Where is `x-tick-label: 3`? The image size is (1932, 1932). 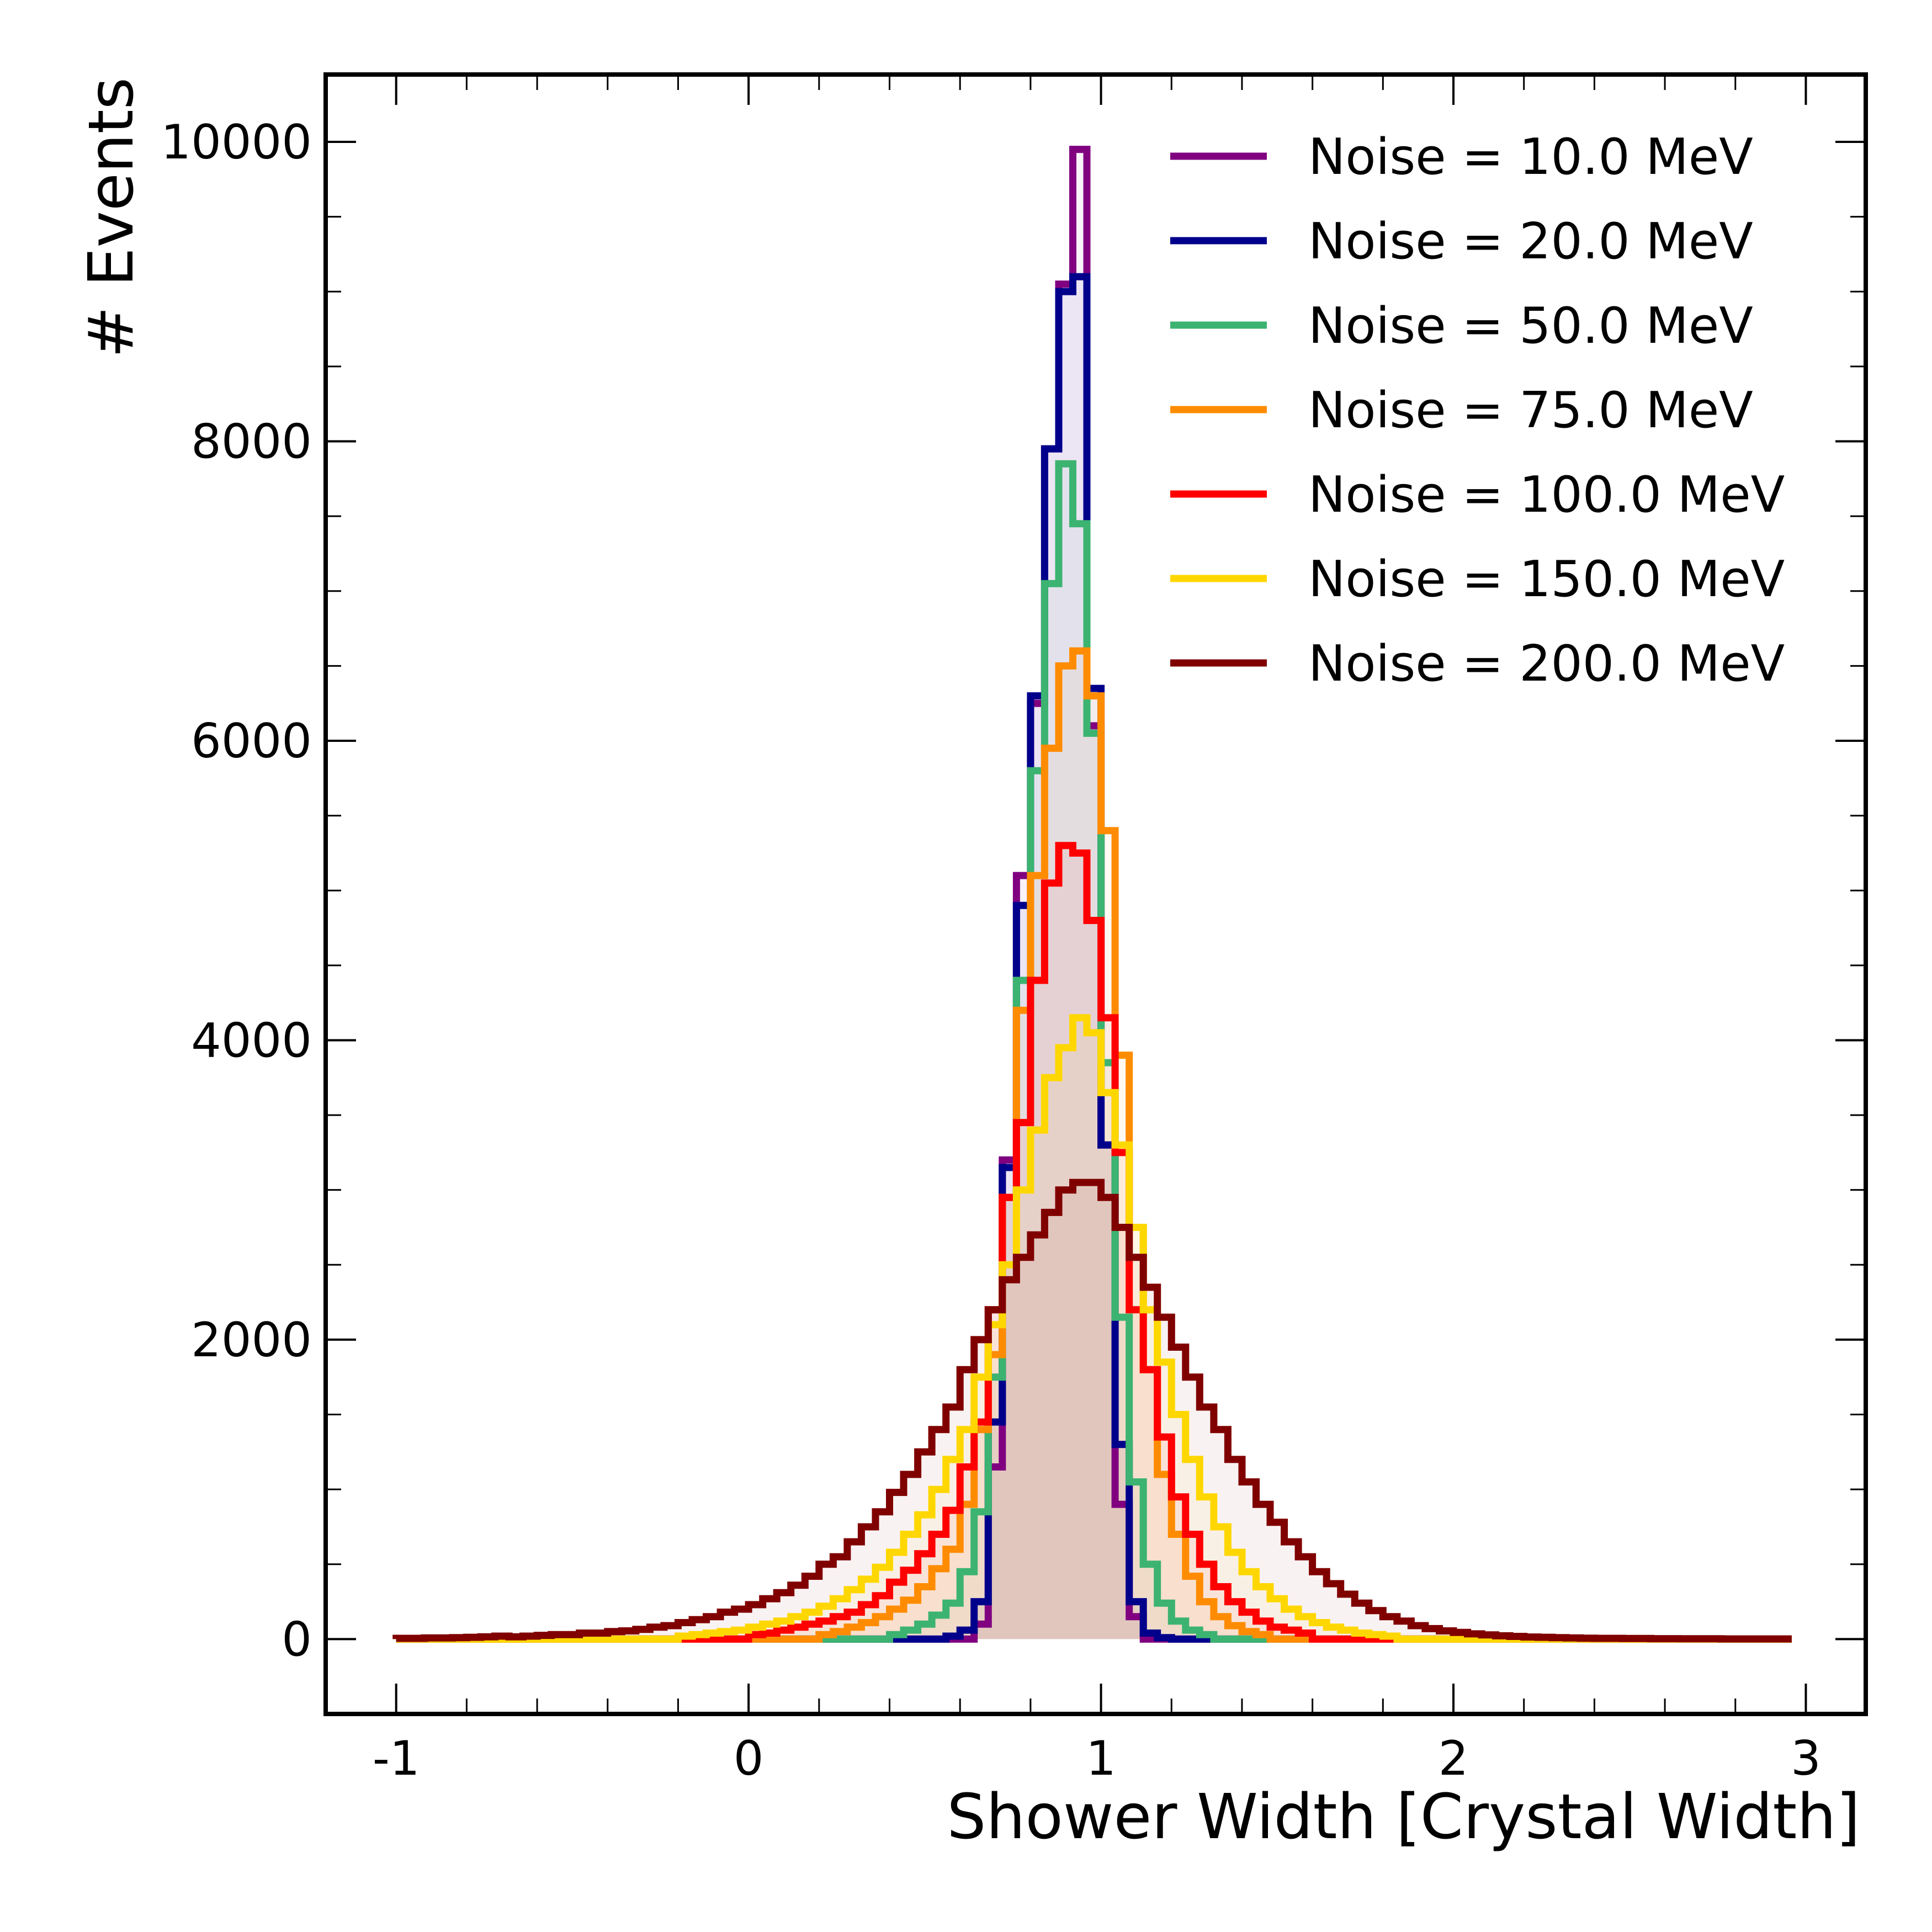 x-tick-label: 3 is located at coordinates (1806, 1759).